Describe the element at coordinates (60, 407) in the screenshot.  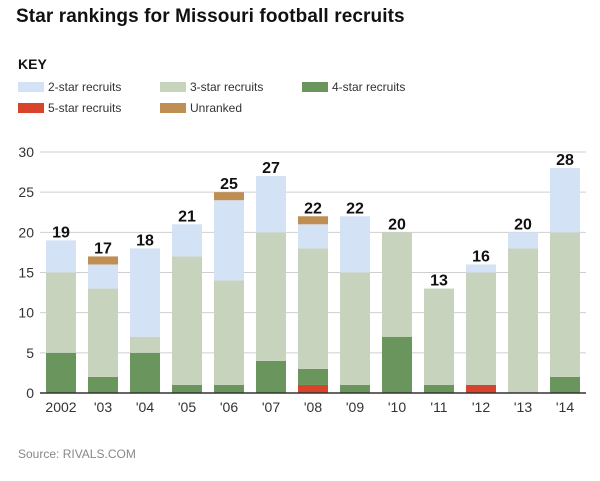
I see `x-tick-label-0: 2002` at that location.